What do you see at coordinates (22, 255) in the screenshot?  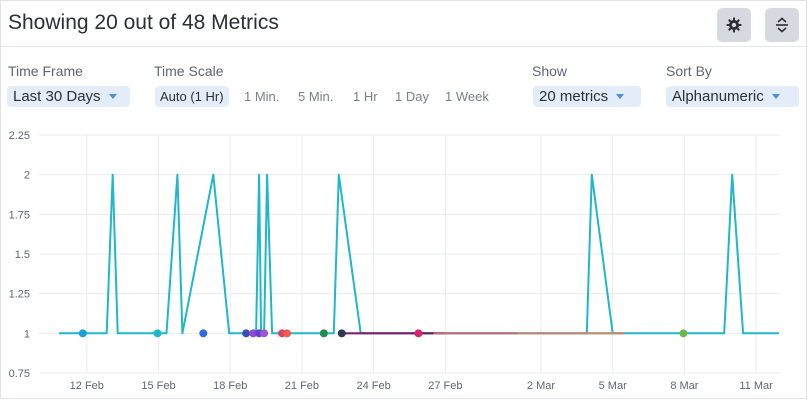 I see `y-tick-label: 1.5` at bounding box center [22, 255].